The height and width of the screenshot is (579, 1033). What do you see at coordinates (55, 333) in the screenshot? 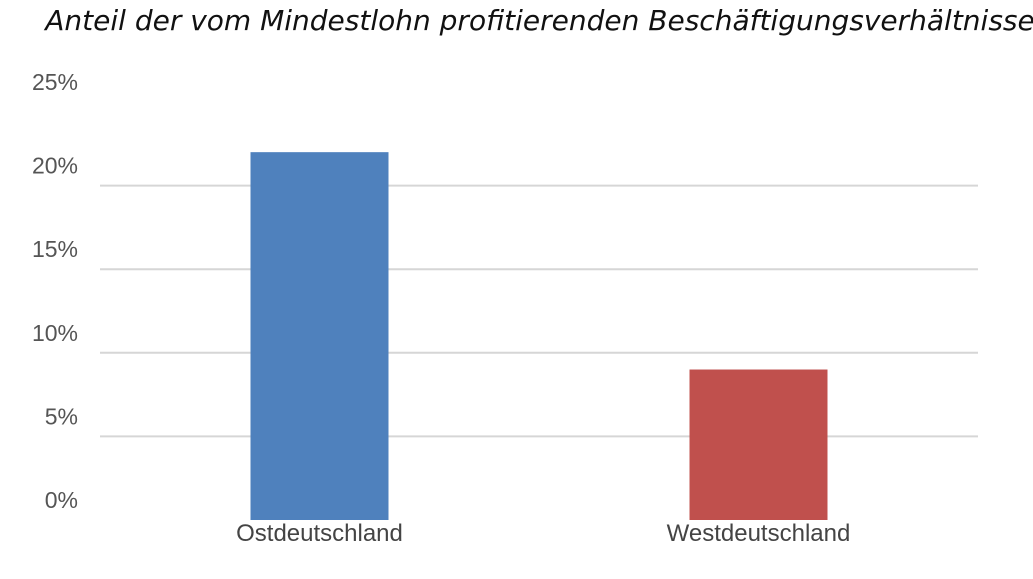
I see `y-tick-label: 10%` at bounding box center [55, 333].